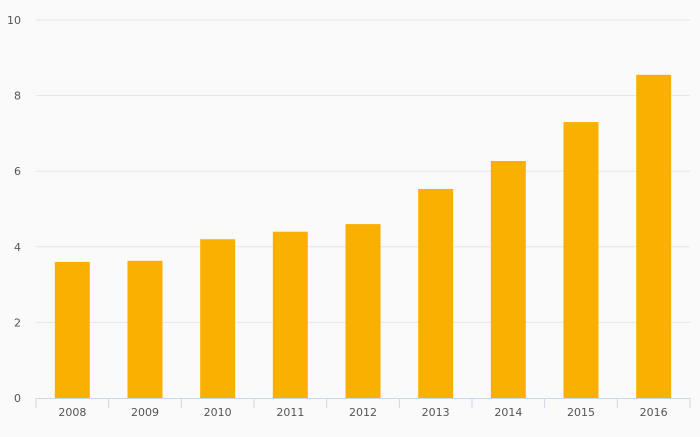 The width and height of the screenshot is (700, 437). I want to click on x-tick-label-2008: 2008, so click(72, 412).